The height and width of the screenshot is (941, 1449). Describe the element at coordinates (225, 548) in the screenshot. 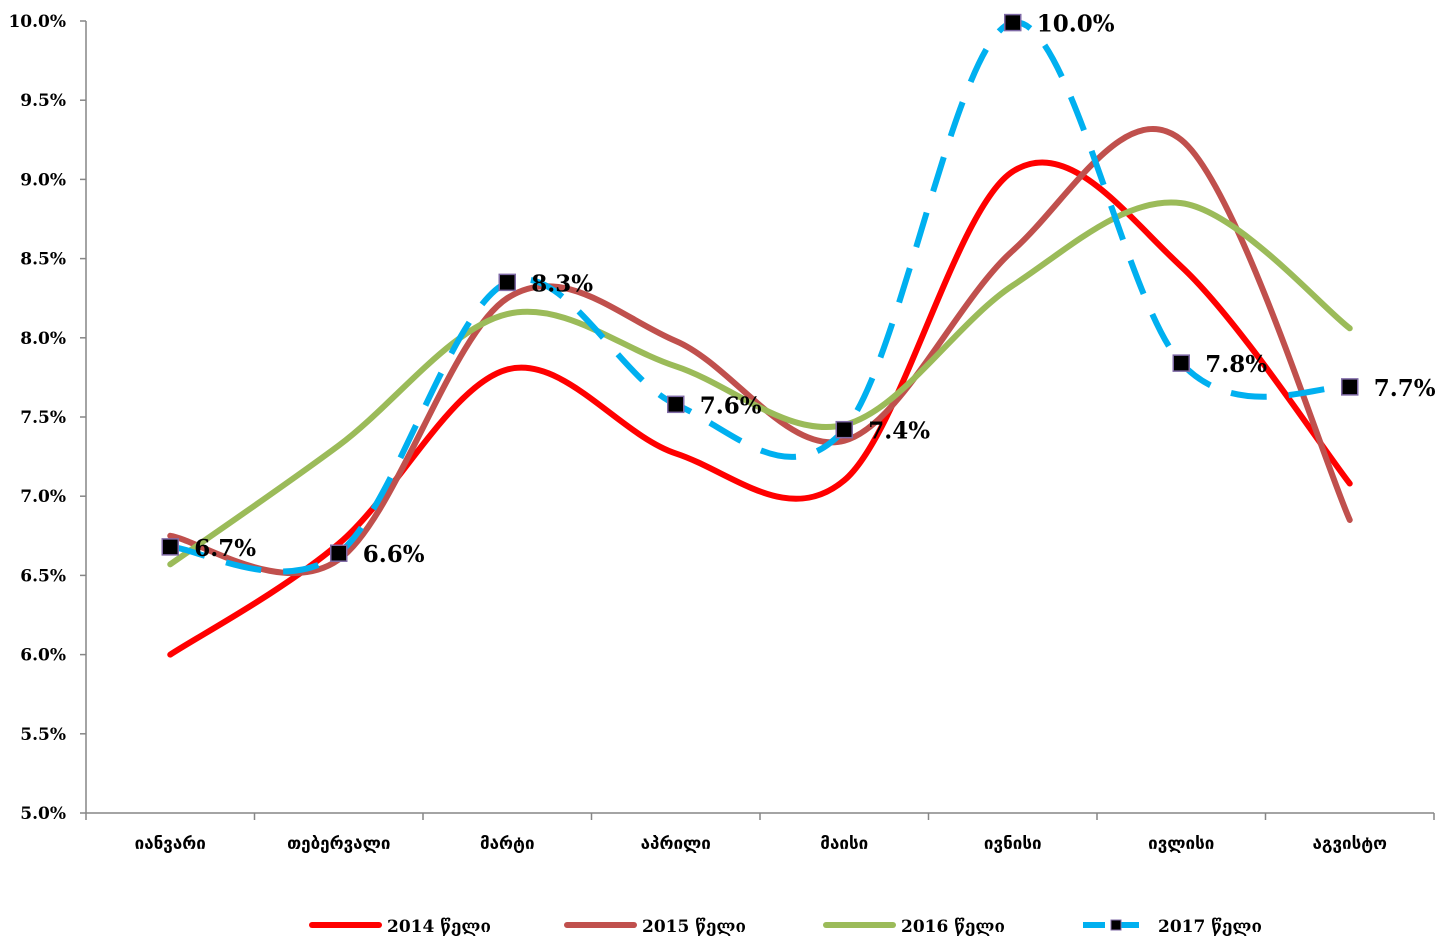

I see `data-label: 6.7%` at that location.